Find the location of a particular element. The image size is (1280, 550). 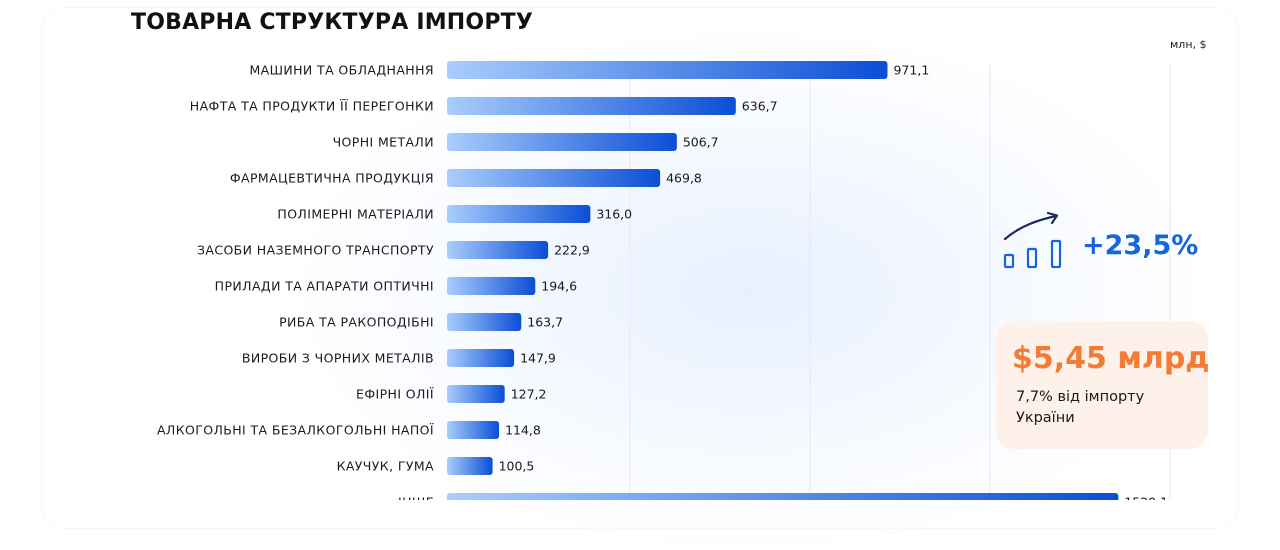

value-label: 163,7 is located at coordinates (545, 322).